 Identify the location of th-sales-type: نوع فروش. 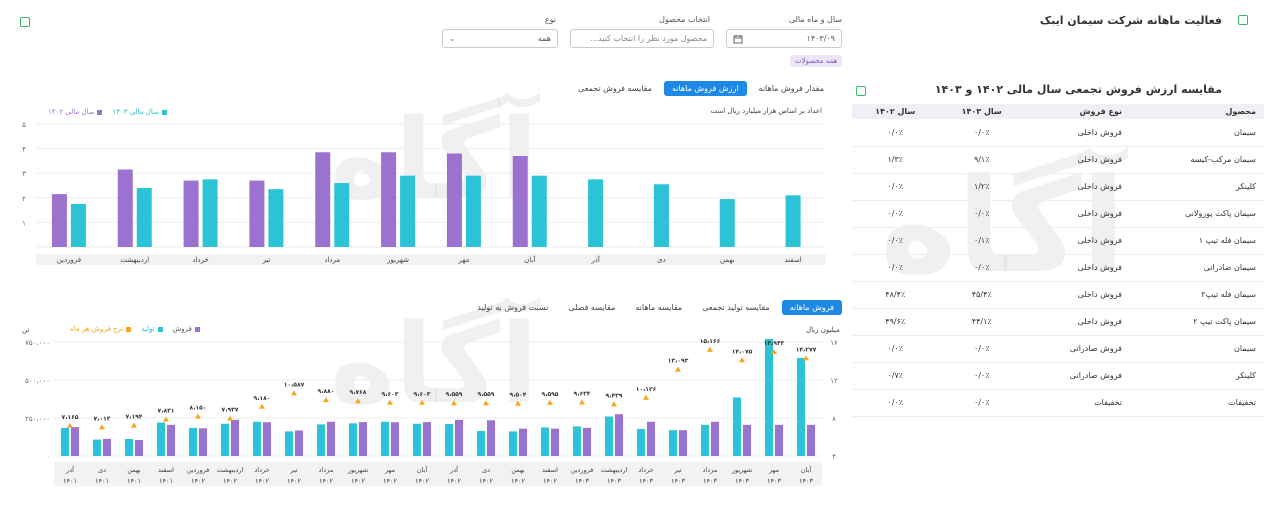
(1077, 111).